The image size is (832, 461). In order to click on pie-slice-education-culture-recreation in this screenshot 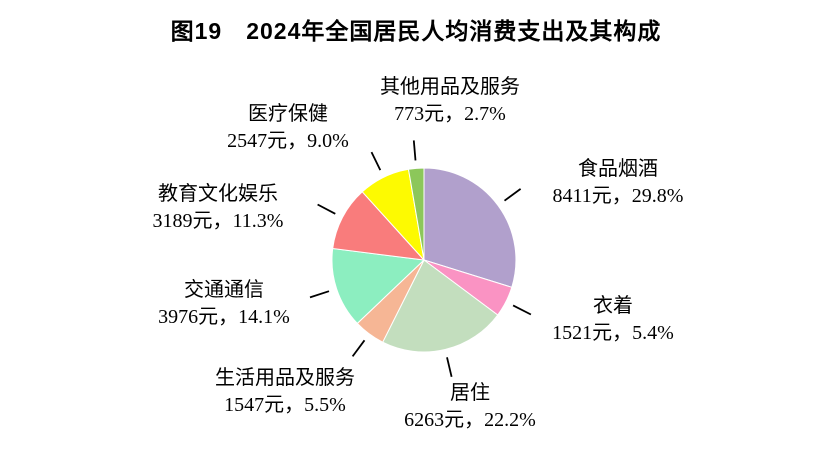, I will do `click(379, 226)`.